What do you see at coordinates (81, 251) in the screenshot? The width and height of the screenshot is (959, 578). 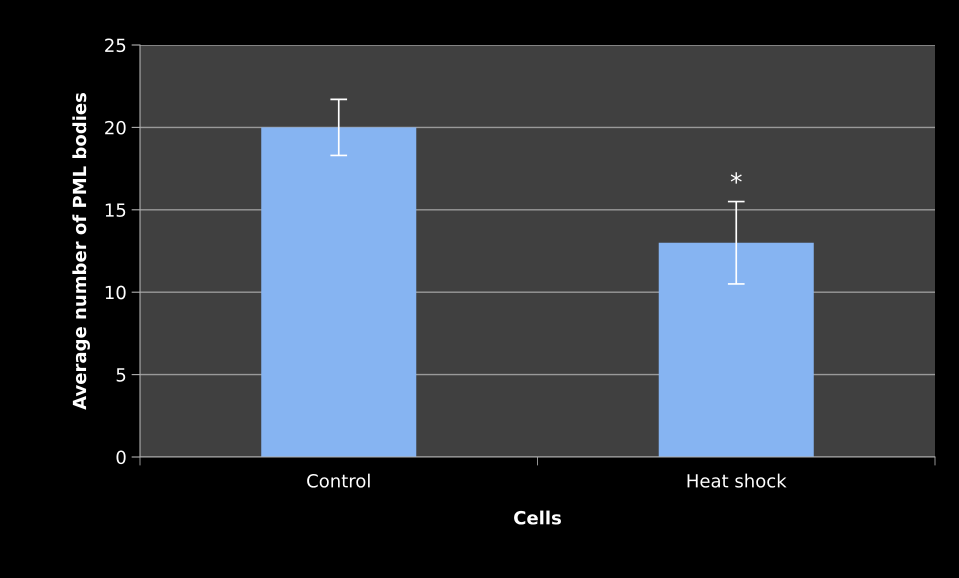 I see `y-axis-title: Average number of PML bodies` at bounding box center [81, 251].